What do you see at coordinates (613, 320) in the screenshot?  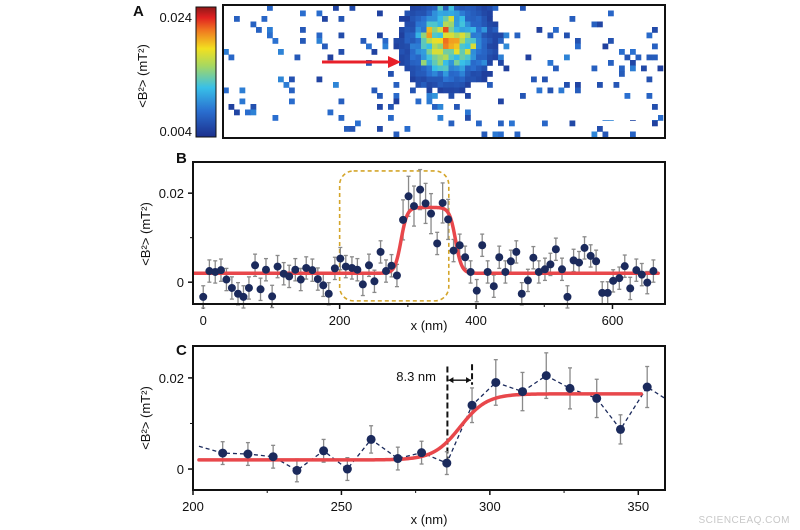 I see `x-tick-label: 600` at bounding box center [613, 320].